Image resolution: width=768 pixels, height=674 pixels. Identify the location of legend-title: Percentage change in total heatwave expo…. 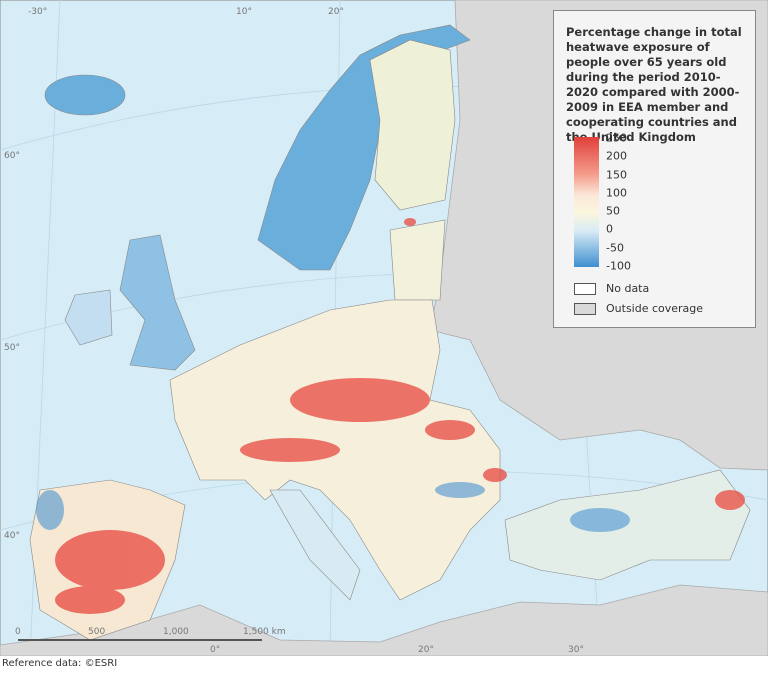
(654, 84).